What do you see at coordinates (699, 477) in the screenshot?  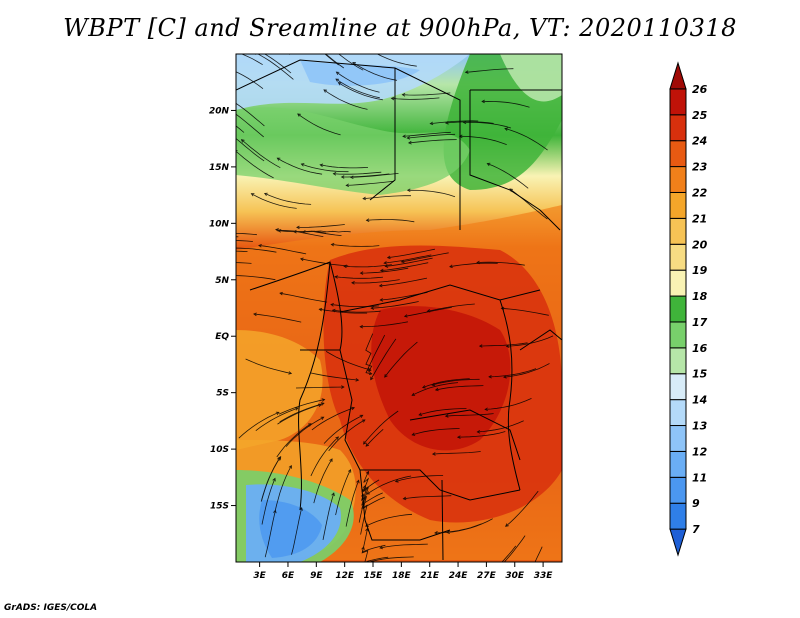 I see `colorbar-label: 11` at bounding box center [699, 477].